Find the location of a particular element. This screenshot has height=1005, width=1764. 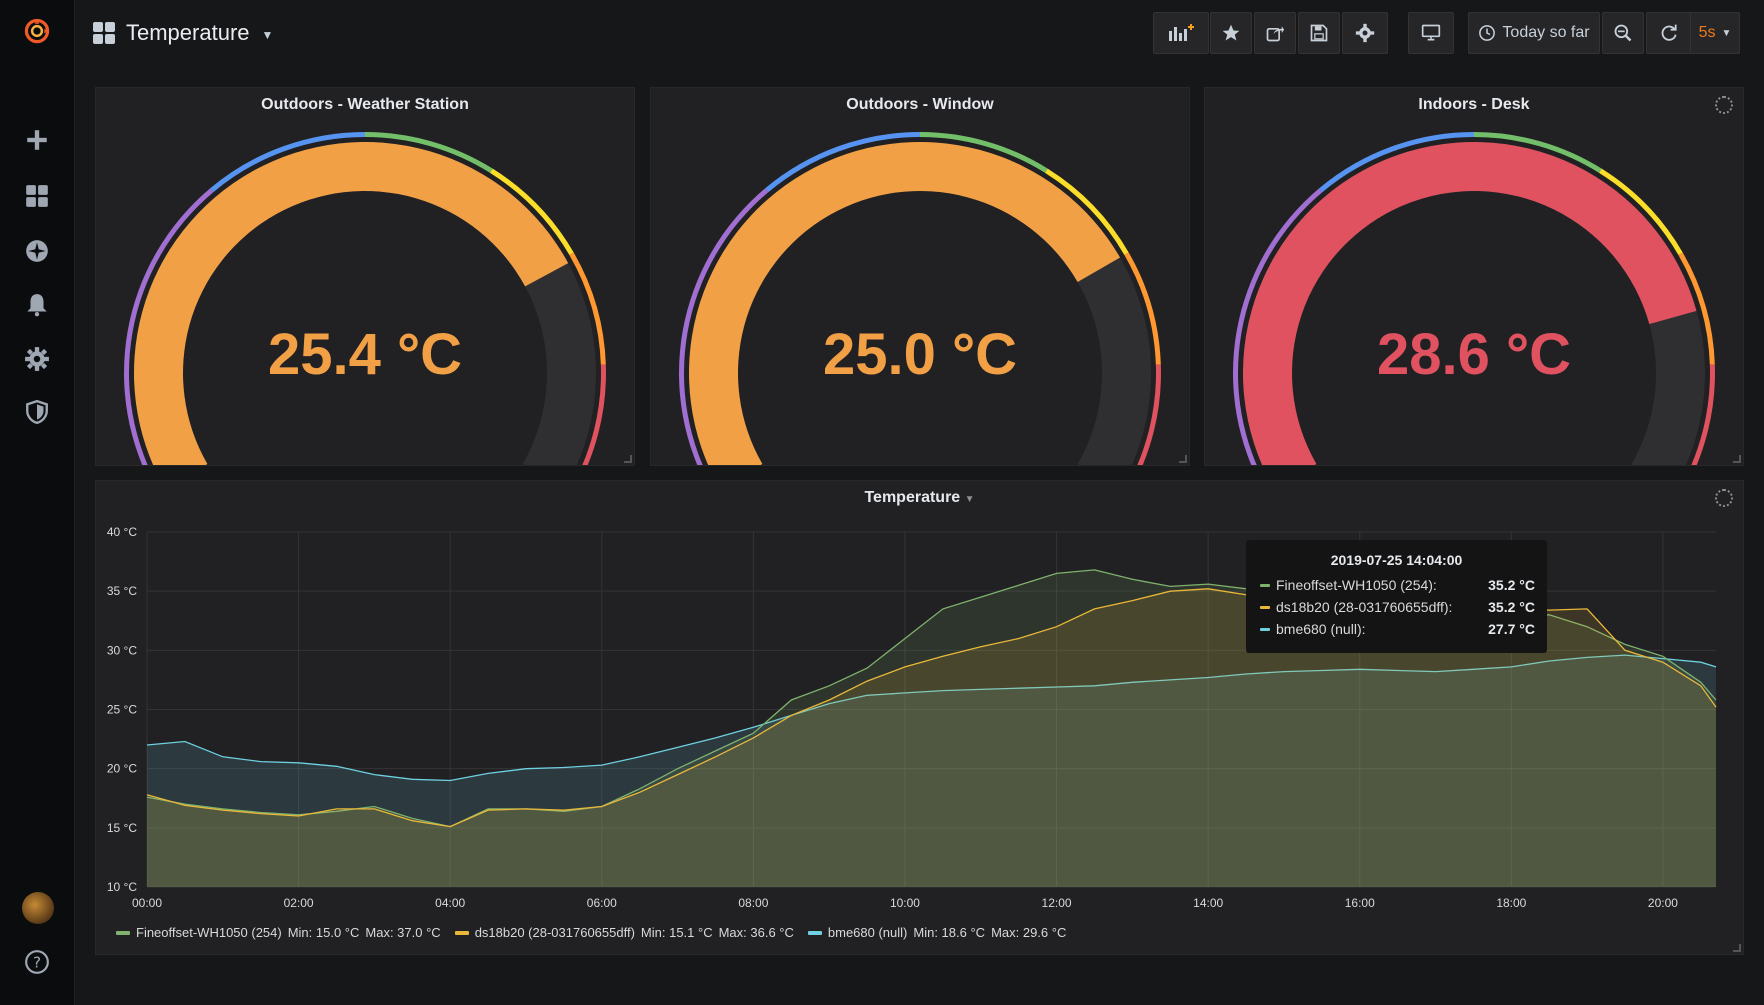

legend-max: Max: 36.6 °C is located at coordinates (756, 932).